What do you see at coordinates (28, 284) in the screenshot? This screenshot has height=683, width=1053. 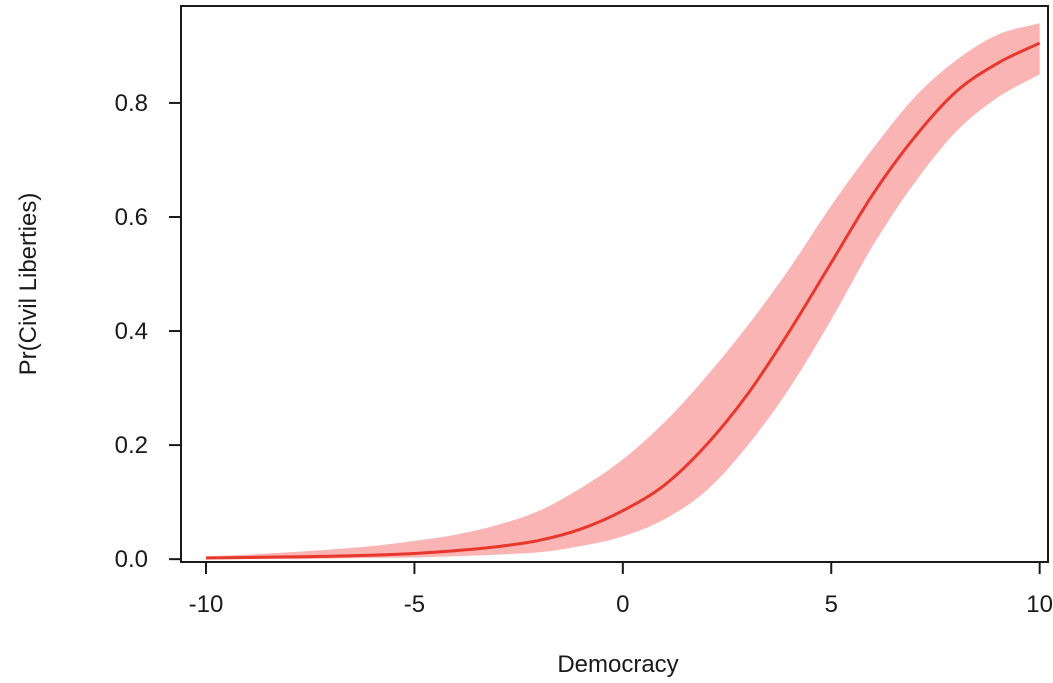 I see `y-axis-title: Pr(Civil Liberties)` at bounding box center [28, 284].